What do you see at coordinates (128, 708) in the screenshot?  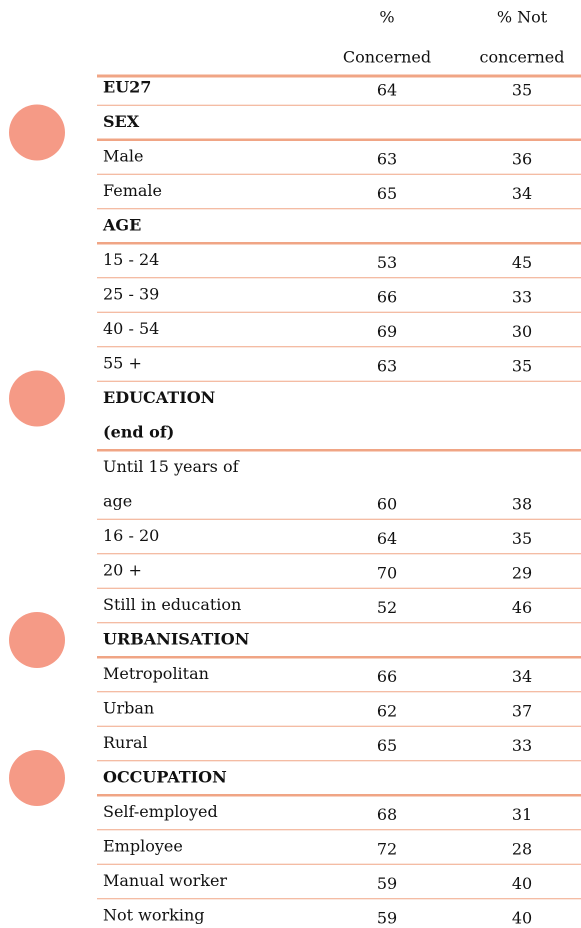 I see `row-label: Urban` at bounding box center [128, 708].